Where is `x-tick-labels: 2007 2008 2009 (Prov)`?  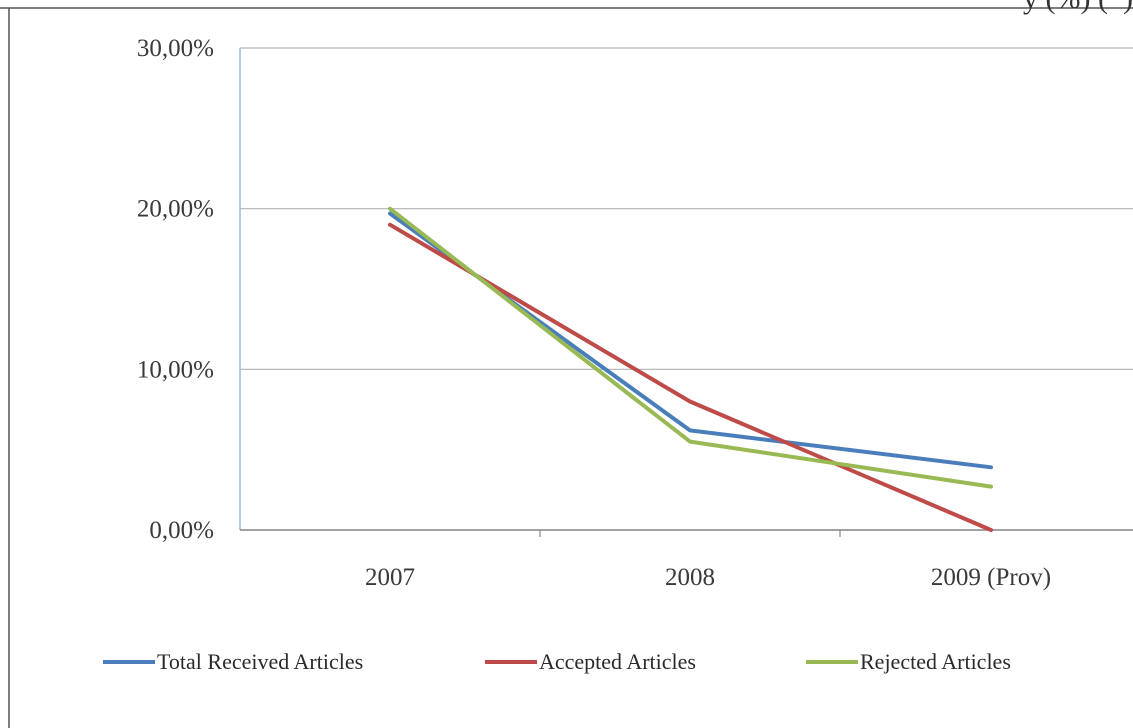
x-tick-labels: 2007 2008 2009 (Prov) is located at coordinates (708, 577).